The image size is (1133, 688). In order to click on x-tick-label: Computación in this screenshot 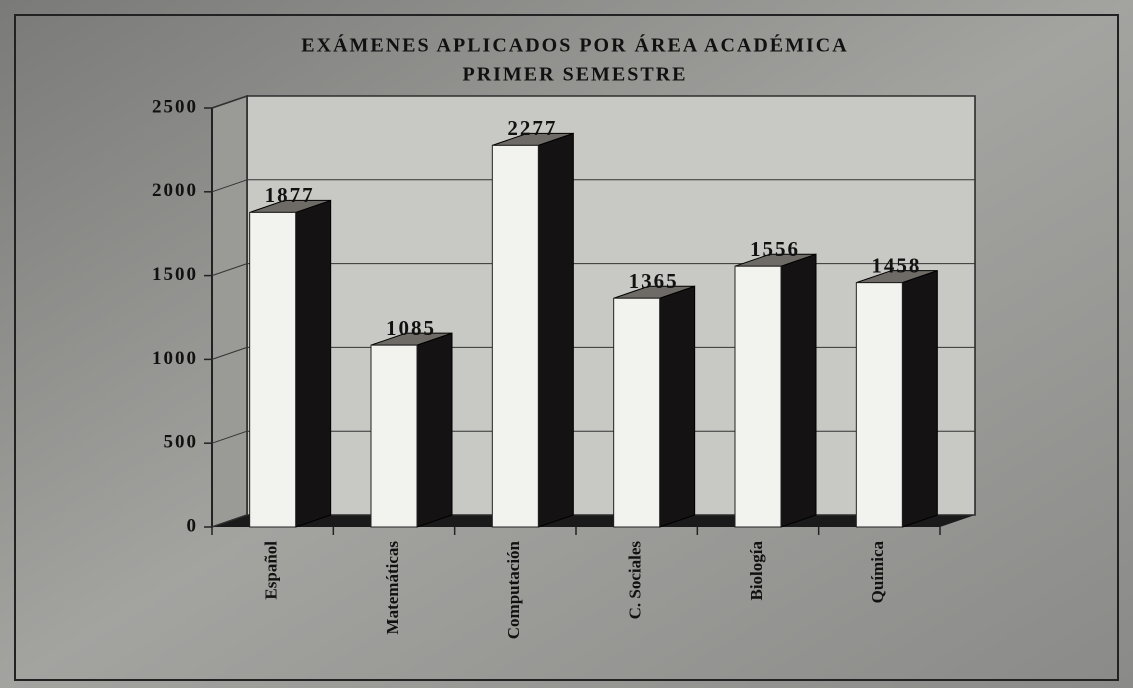, I will do `click(513, 589)`.